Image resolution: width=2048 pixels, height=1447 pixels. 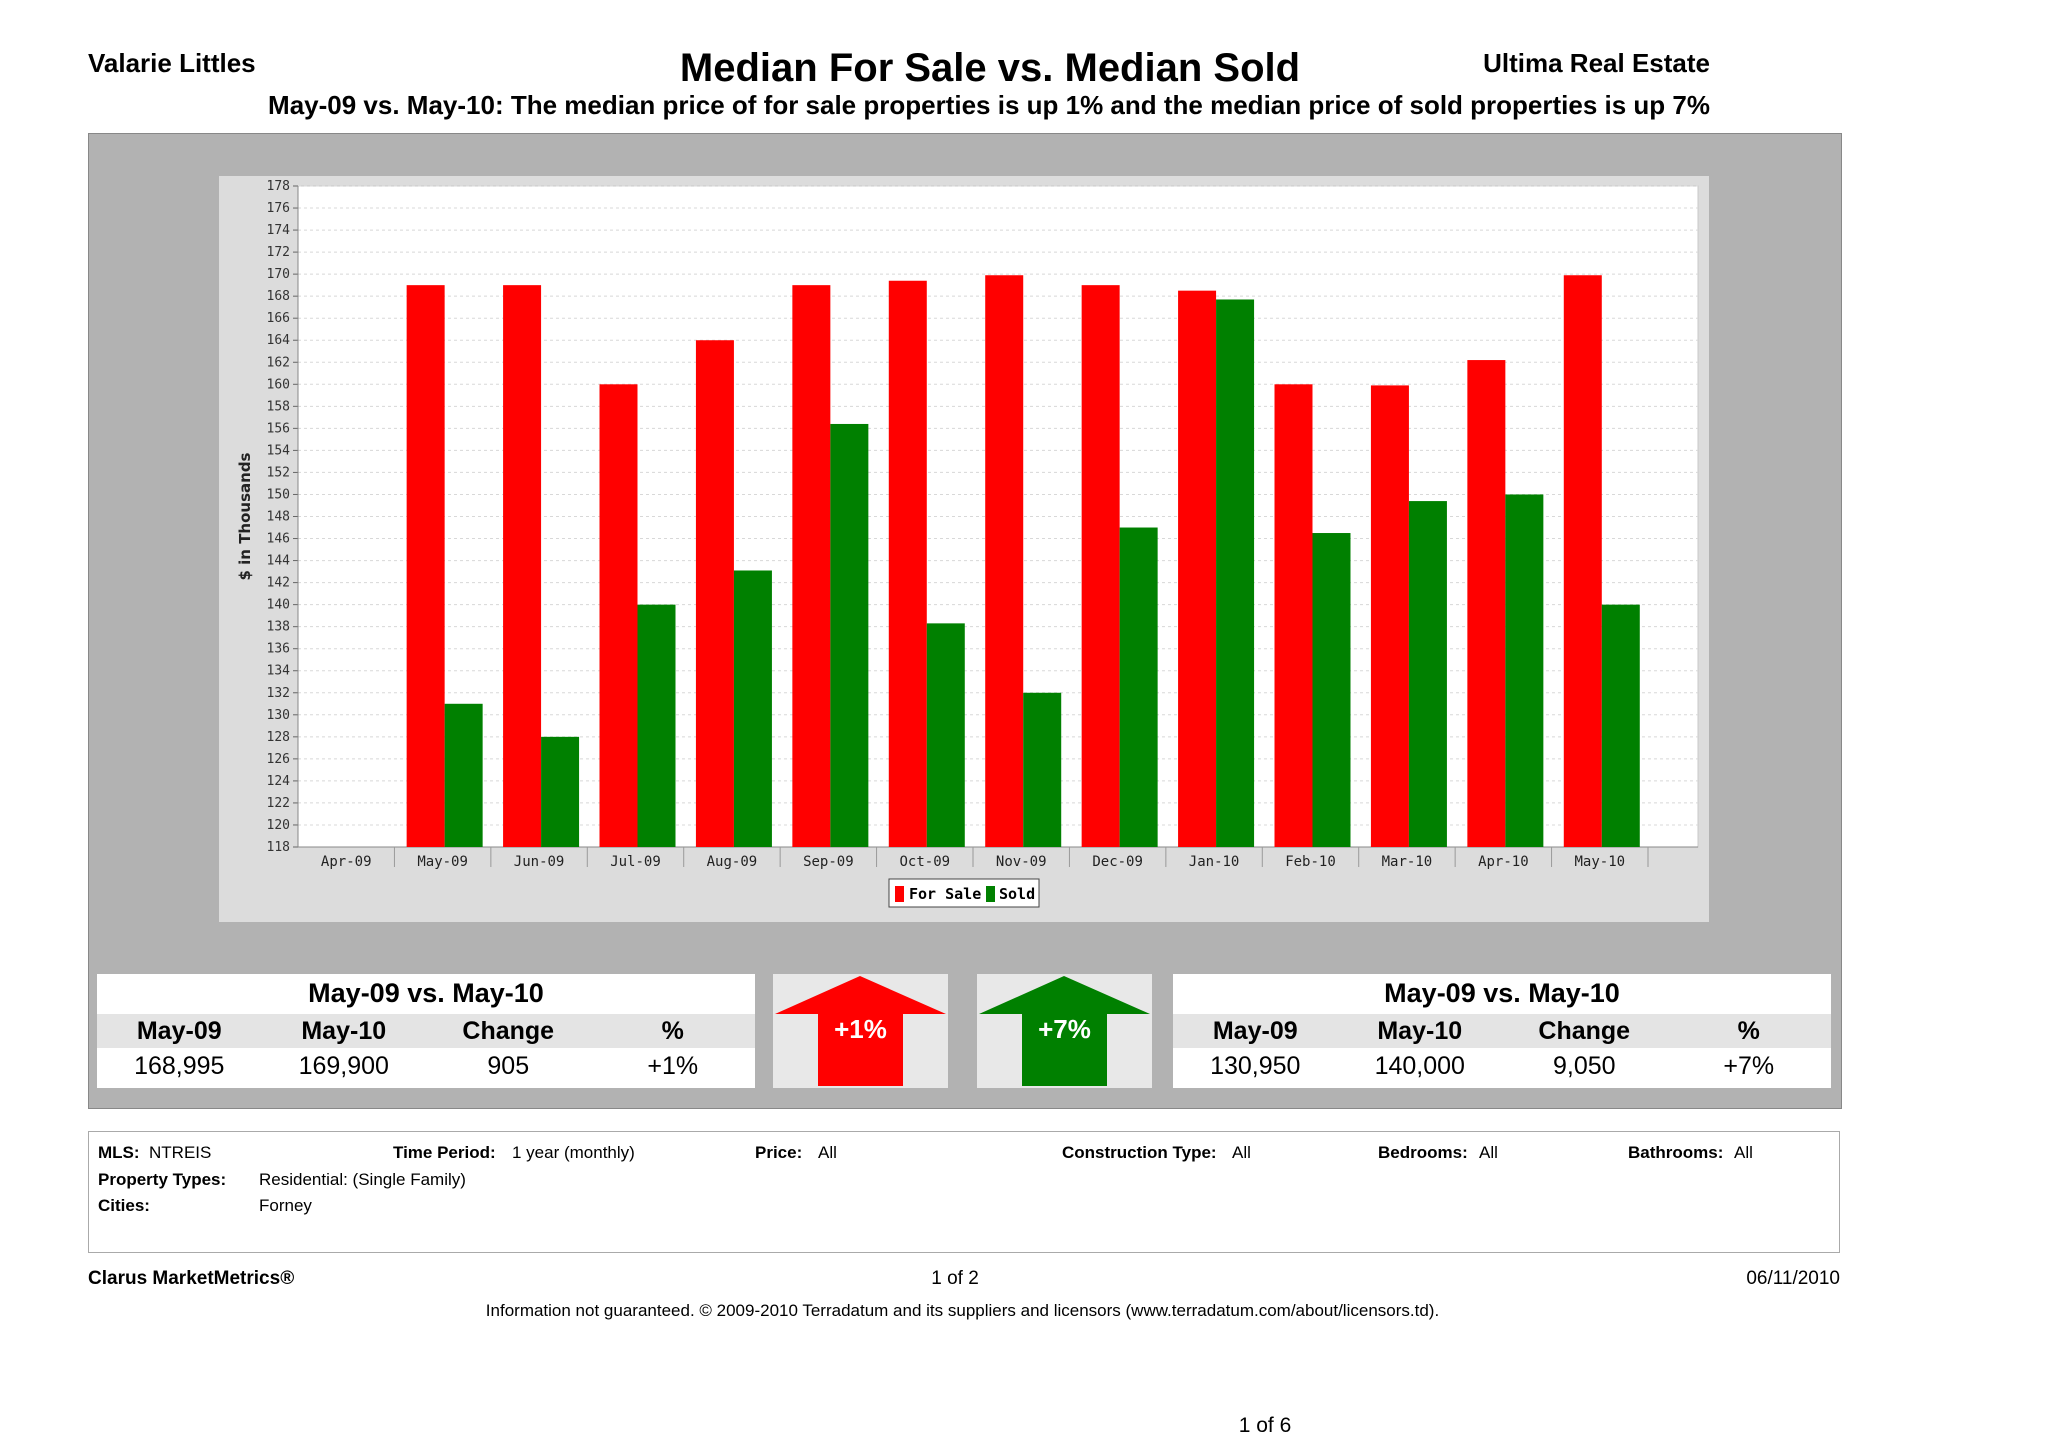 I want to click on y-tick-label: 118, so click(x=278, y=847).